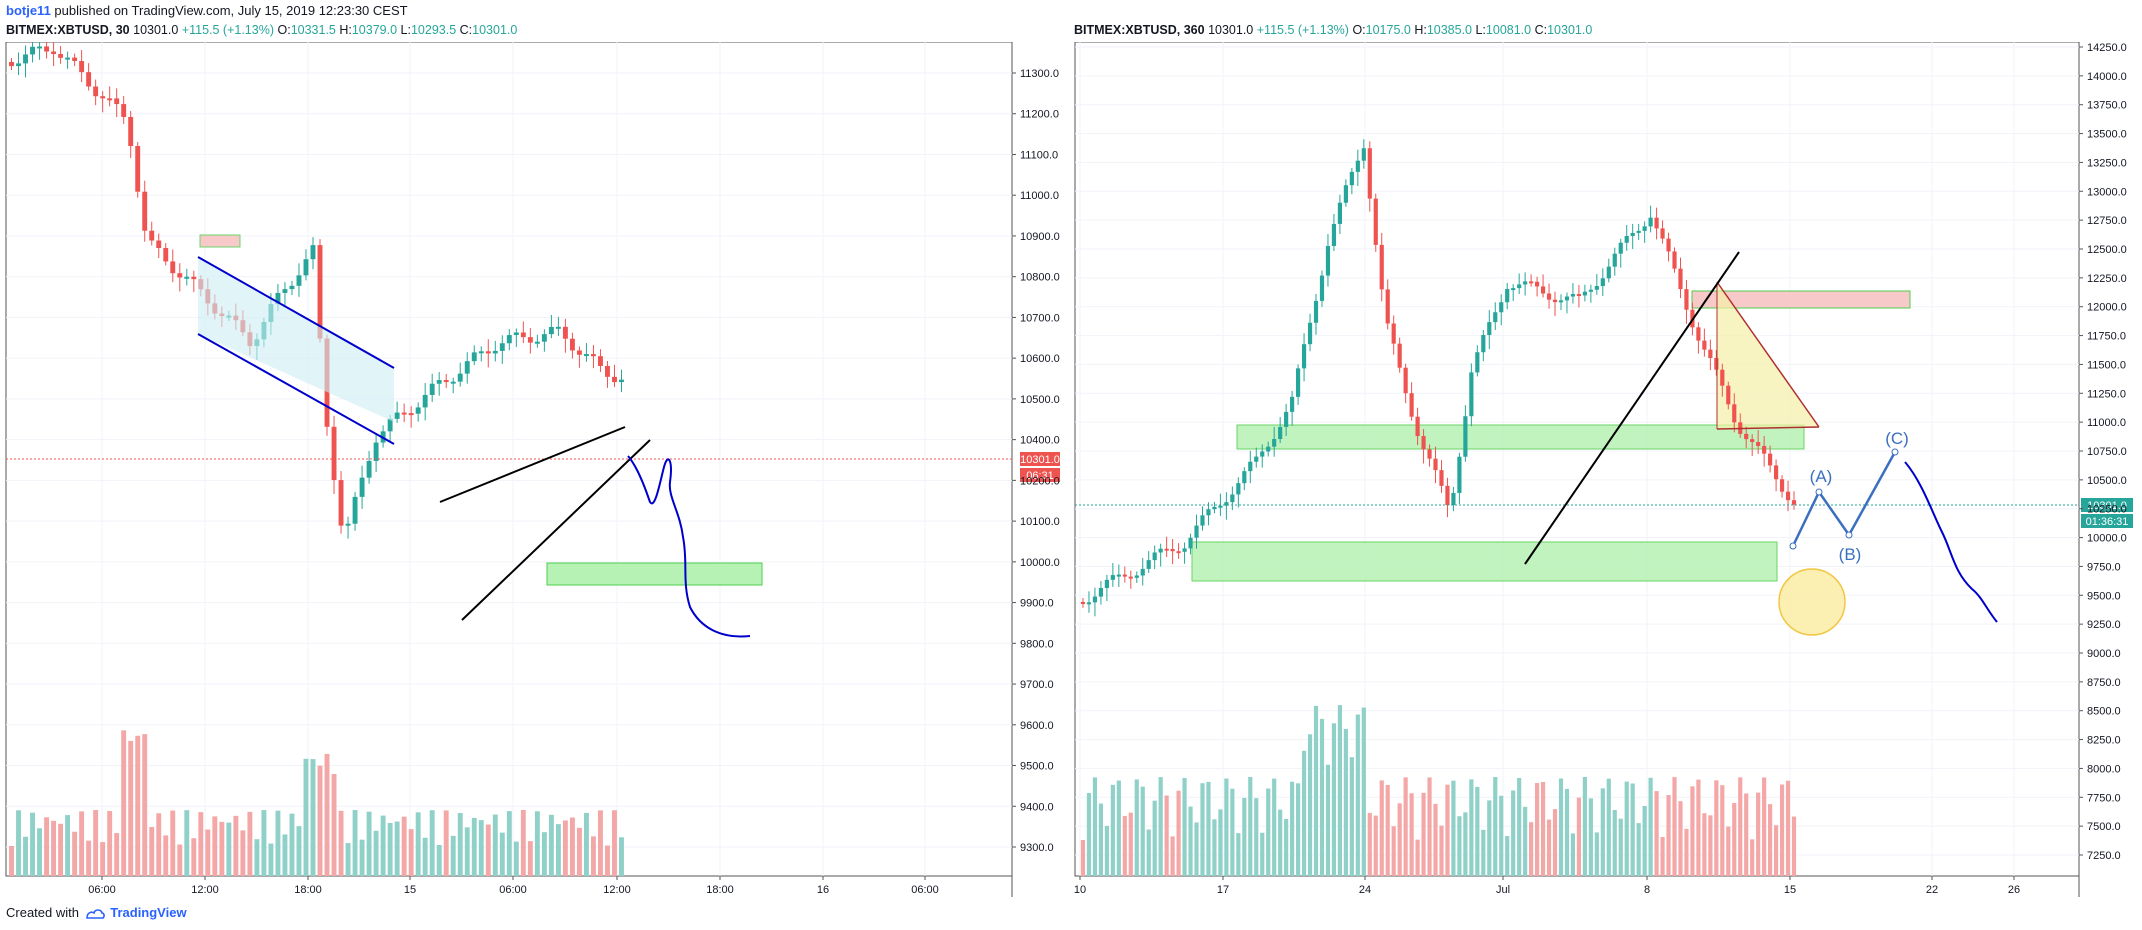 The width and height of the screenshot is (2142, 930). Describe the element at coordinates (556, 530) in the screenshot. I see `left-wedge-lower-line` at that location.